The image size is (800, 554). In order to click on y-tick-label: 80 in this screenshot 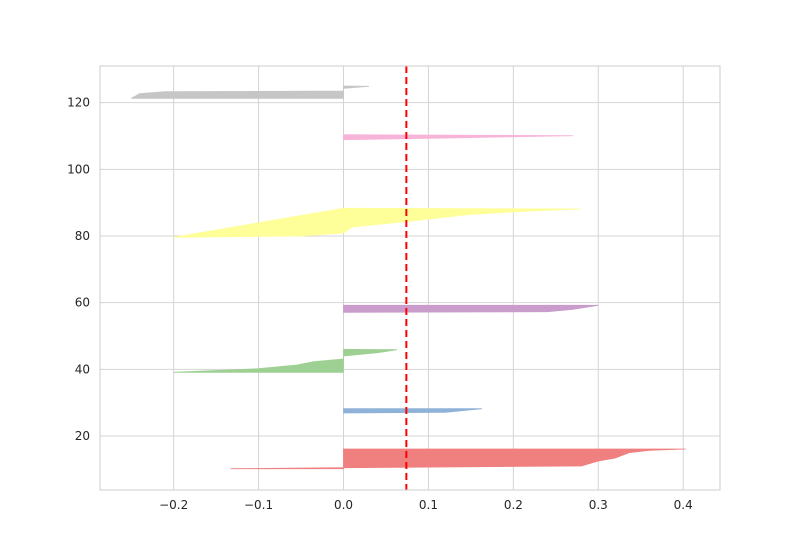, I will do `click(82, 236)`.